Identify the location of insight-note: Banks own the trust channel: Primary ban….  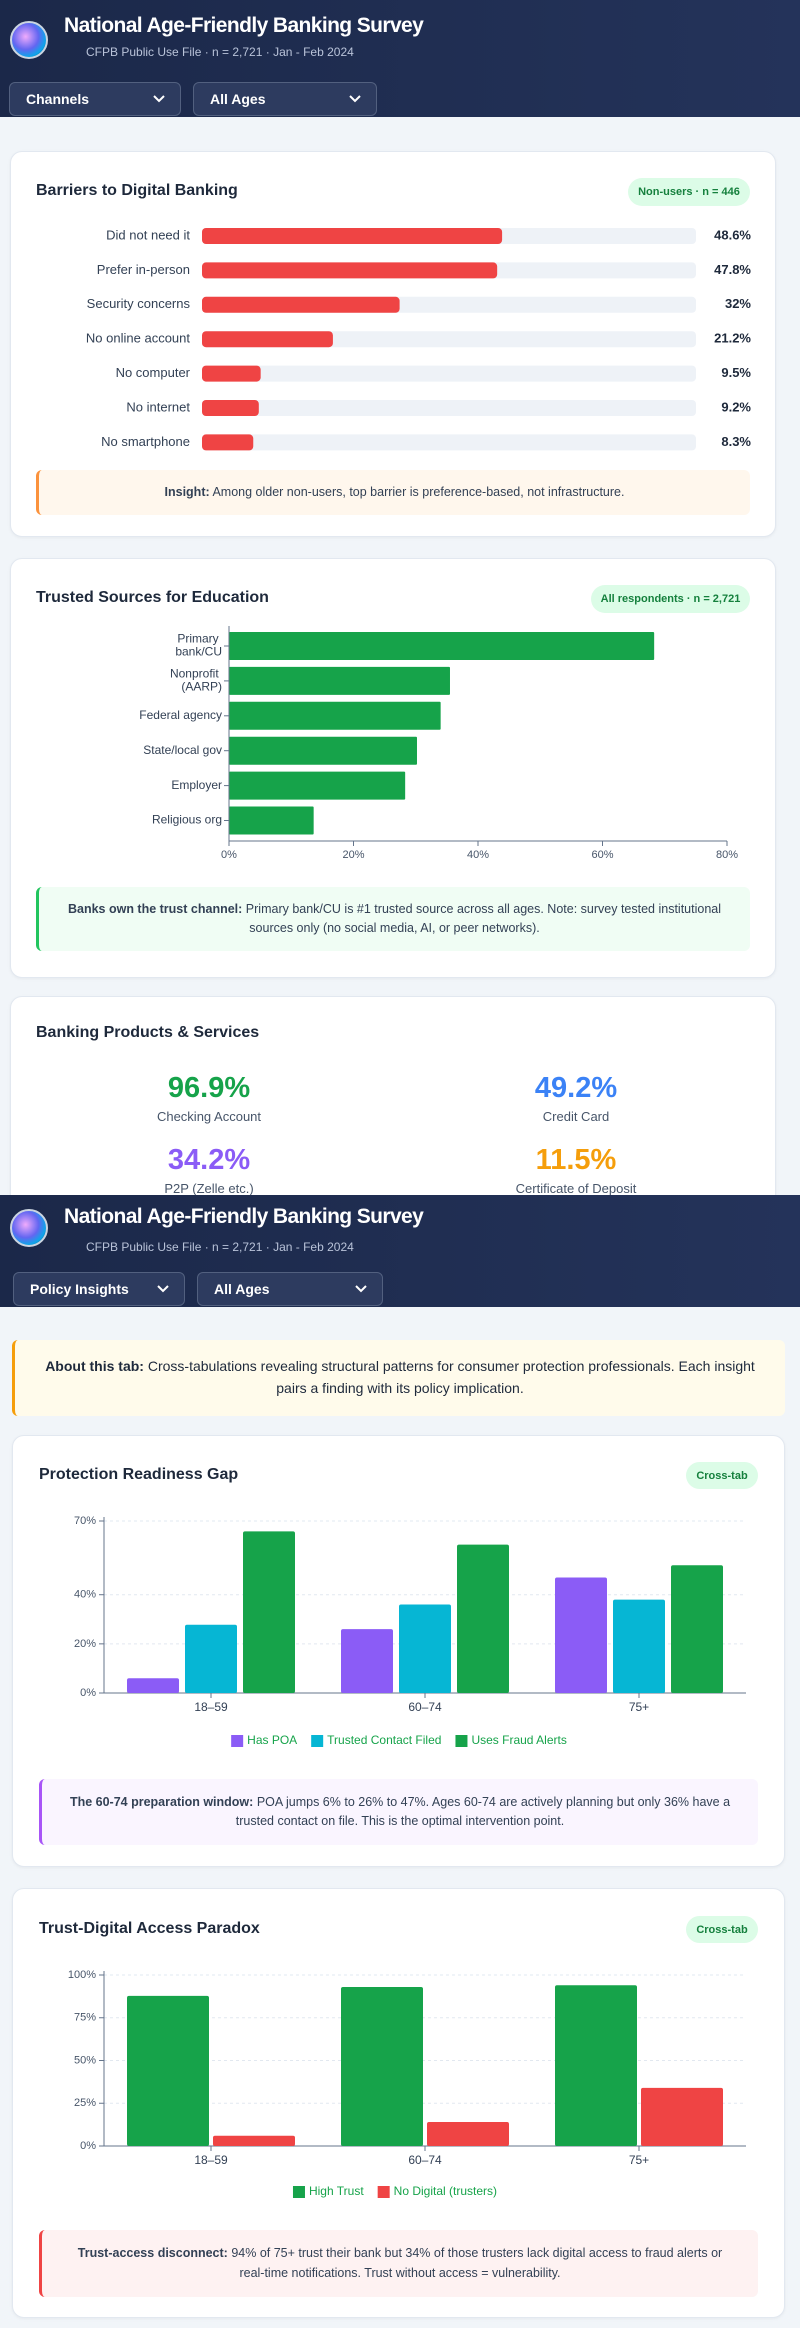
(393, 919).